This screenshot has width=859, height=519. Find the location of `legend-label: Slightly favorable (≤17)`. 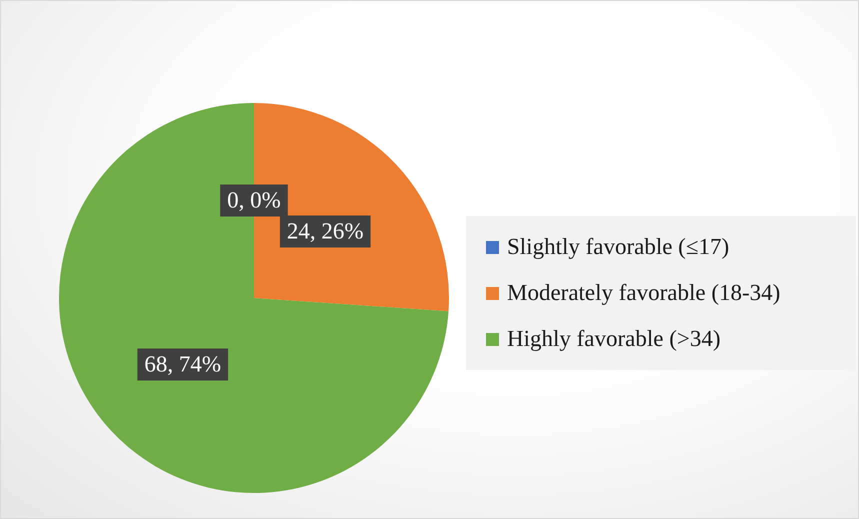

legend-label: Slightly favorable (≤17) is located at coordinates (618, 247).